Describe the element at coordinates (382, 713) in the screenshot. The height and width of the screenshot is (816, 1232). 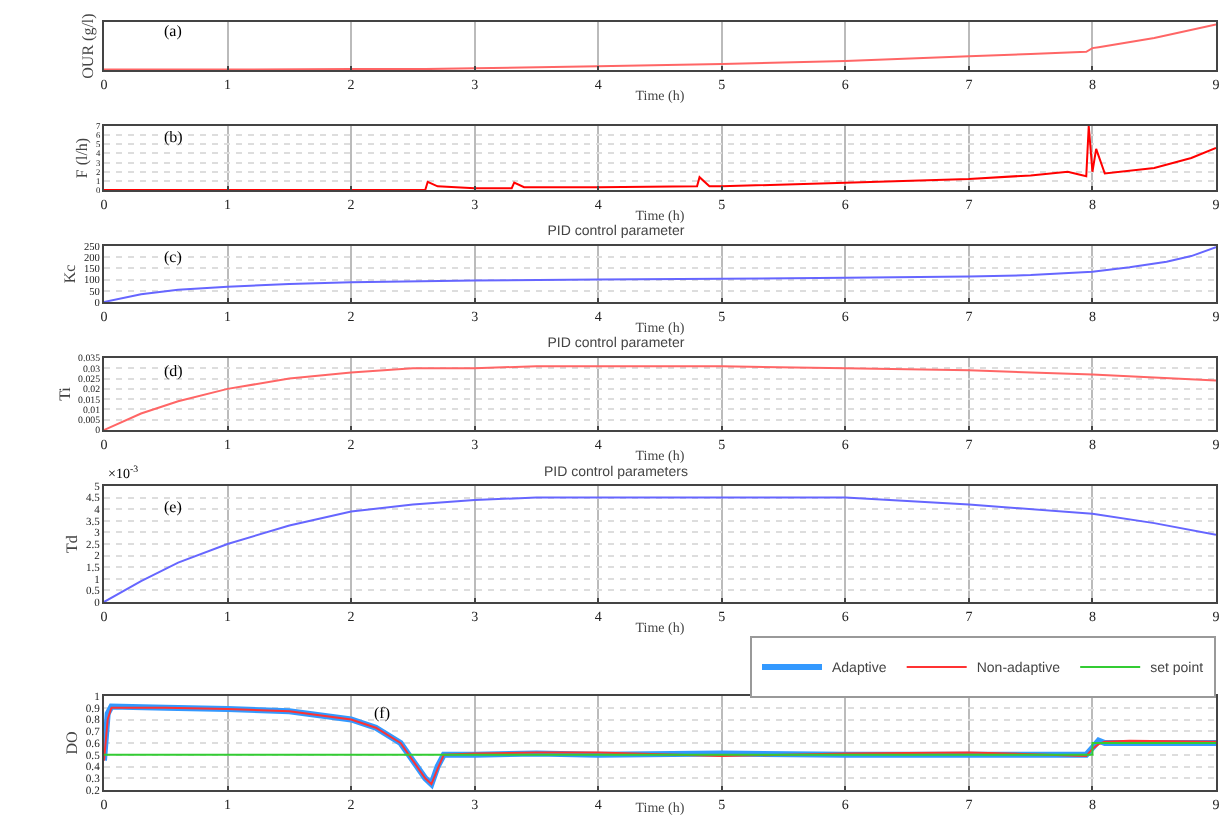
I see `annotation: (f)` at that location.